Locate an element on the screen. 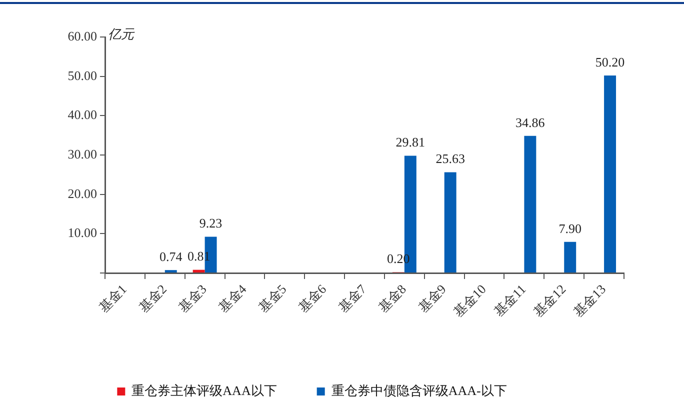  y-axis-title: 亿元 is located at coordinates (121, 34).